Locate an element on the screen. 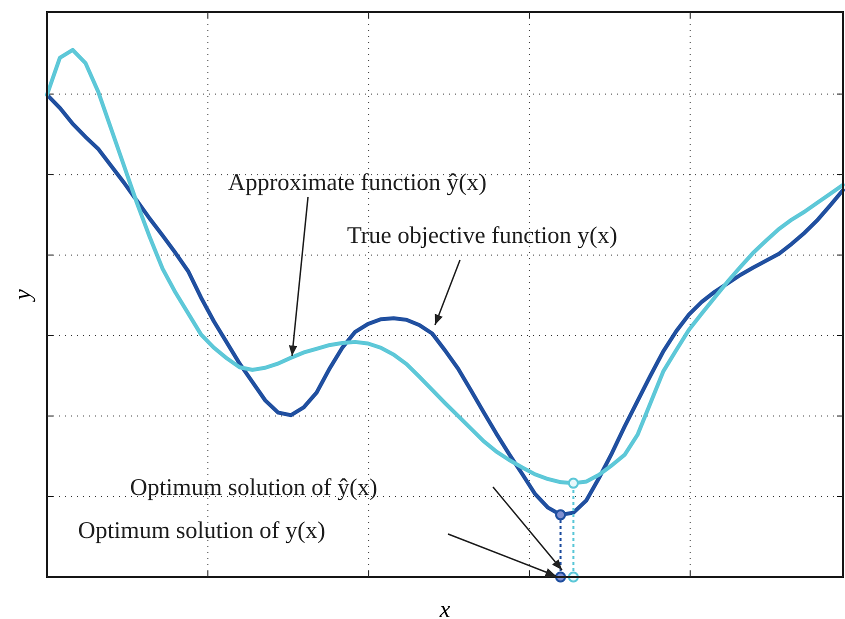 The image size is (845, 619). annotation: Optimum solution of y(x) is located at coordinates (202, 531).